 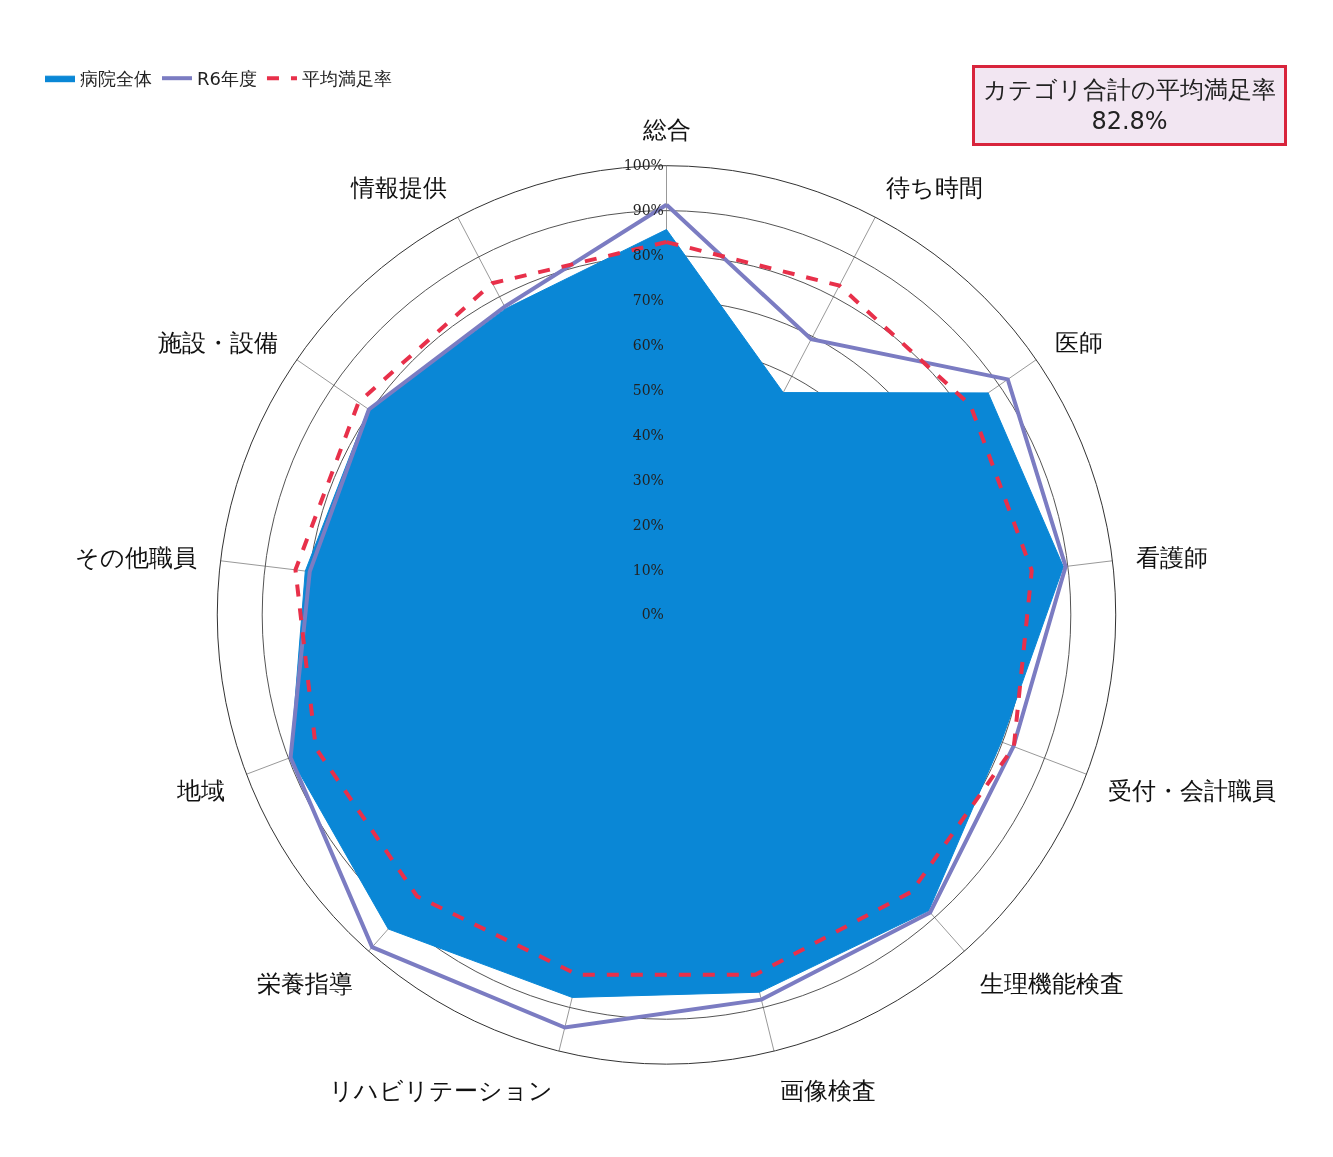 What do you see at coordinates (648, 300) in the screenshot?
I see `y-tick-label: 70%` at bounding box center [648, 300].